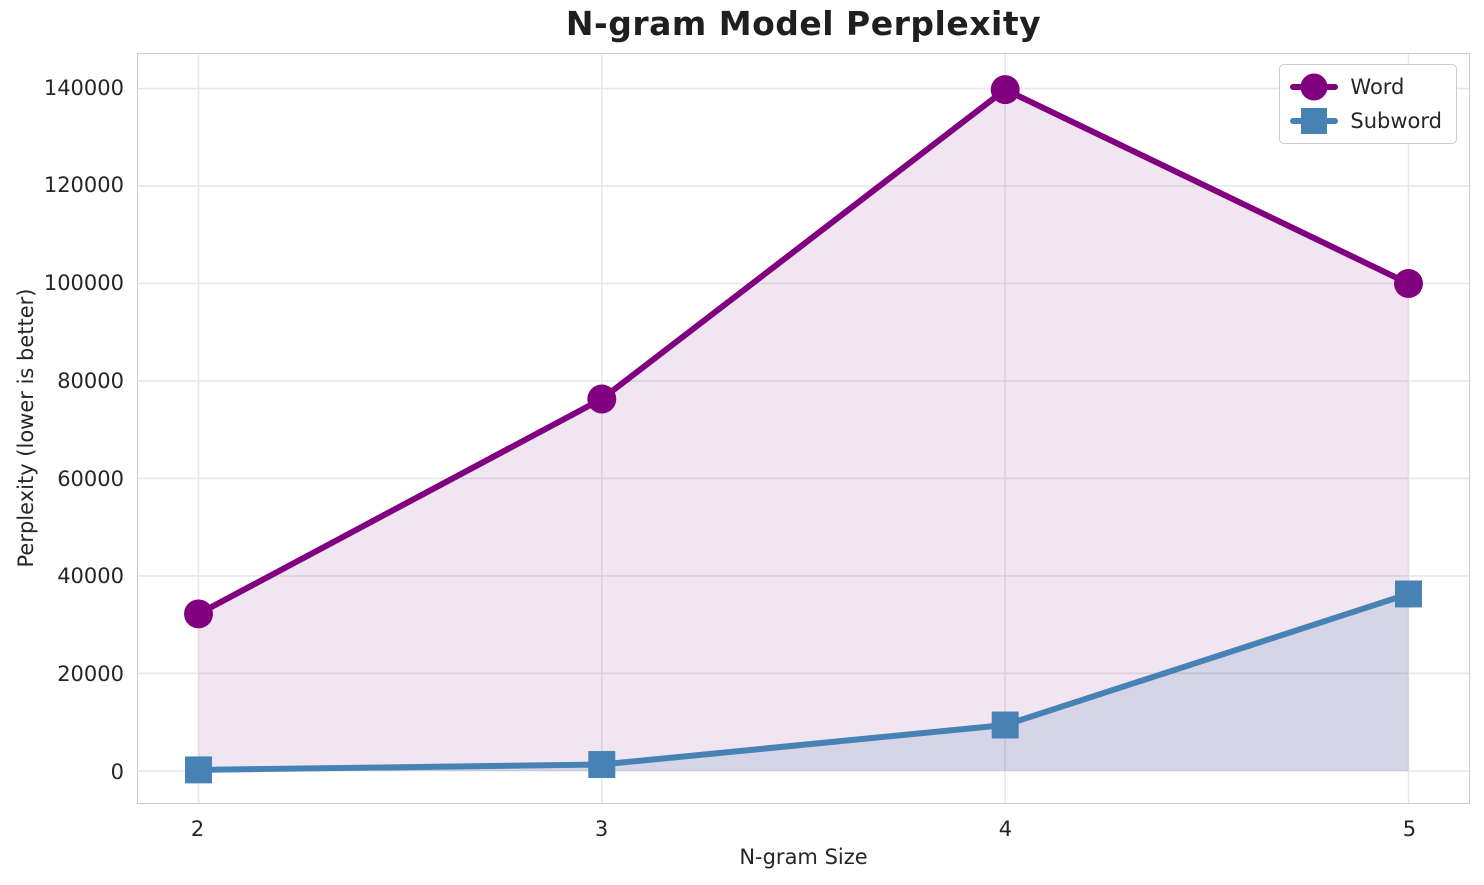 This screenshot has height=885, width=1484. What do you see at coordinates (1377, 87) in the screenshot?
I see `legend-label: Word` at bounding box center [1377, 87].